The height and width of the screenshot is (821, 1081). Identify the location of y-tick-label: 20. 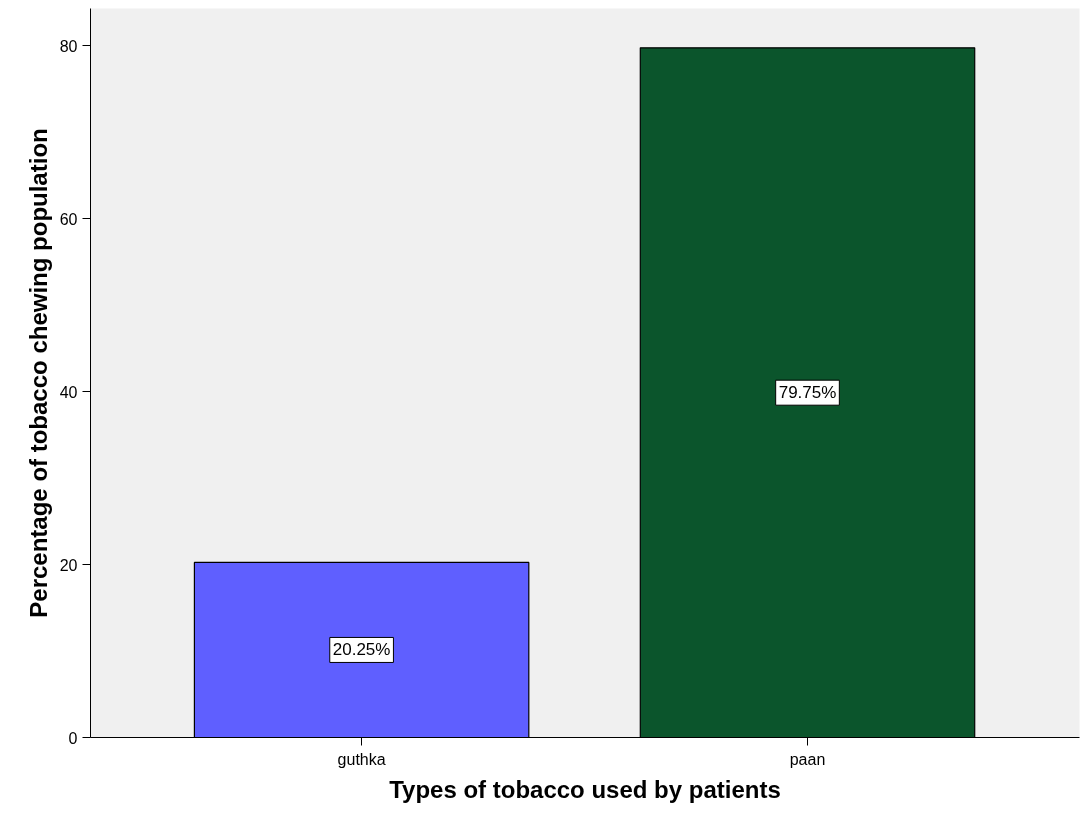
(68, 565).